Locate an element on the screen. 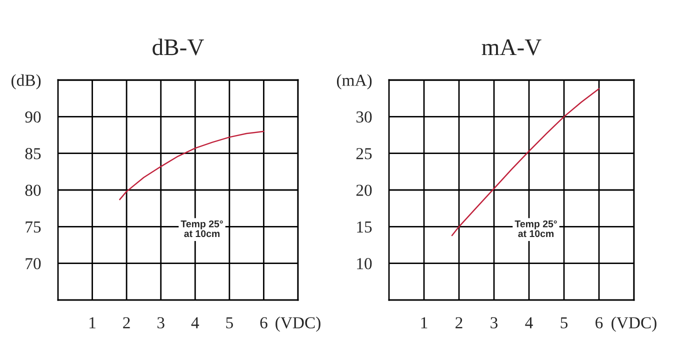  y-tick-label: (mA) is located at coordinates (354, 82).